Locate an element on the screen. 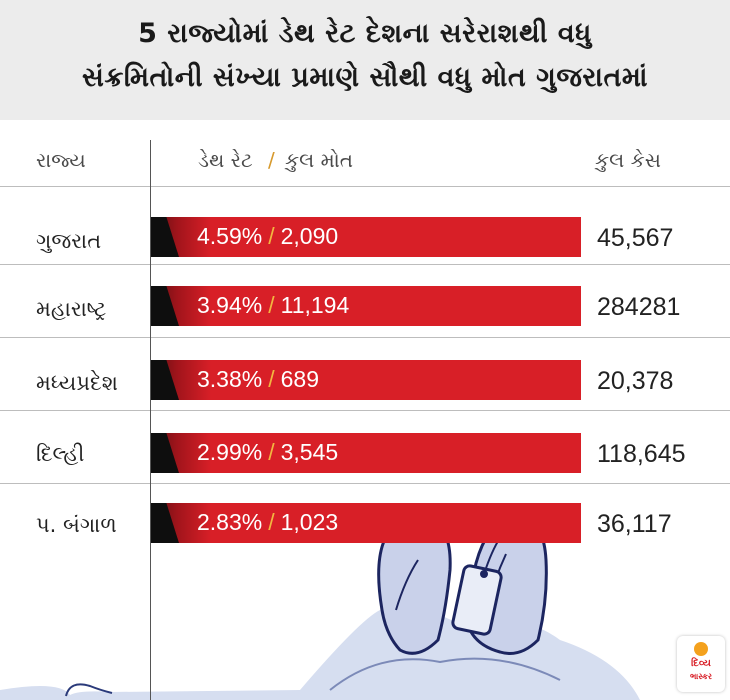 The height and width of the screenshot is (700, 730). bar-value: 4.59%/2,090 is located at coordinates (267, 236).